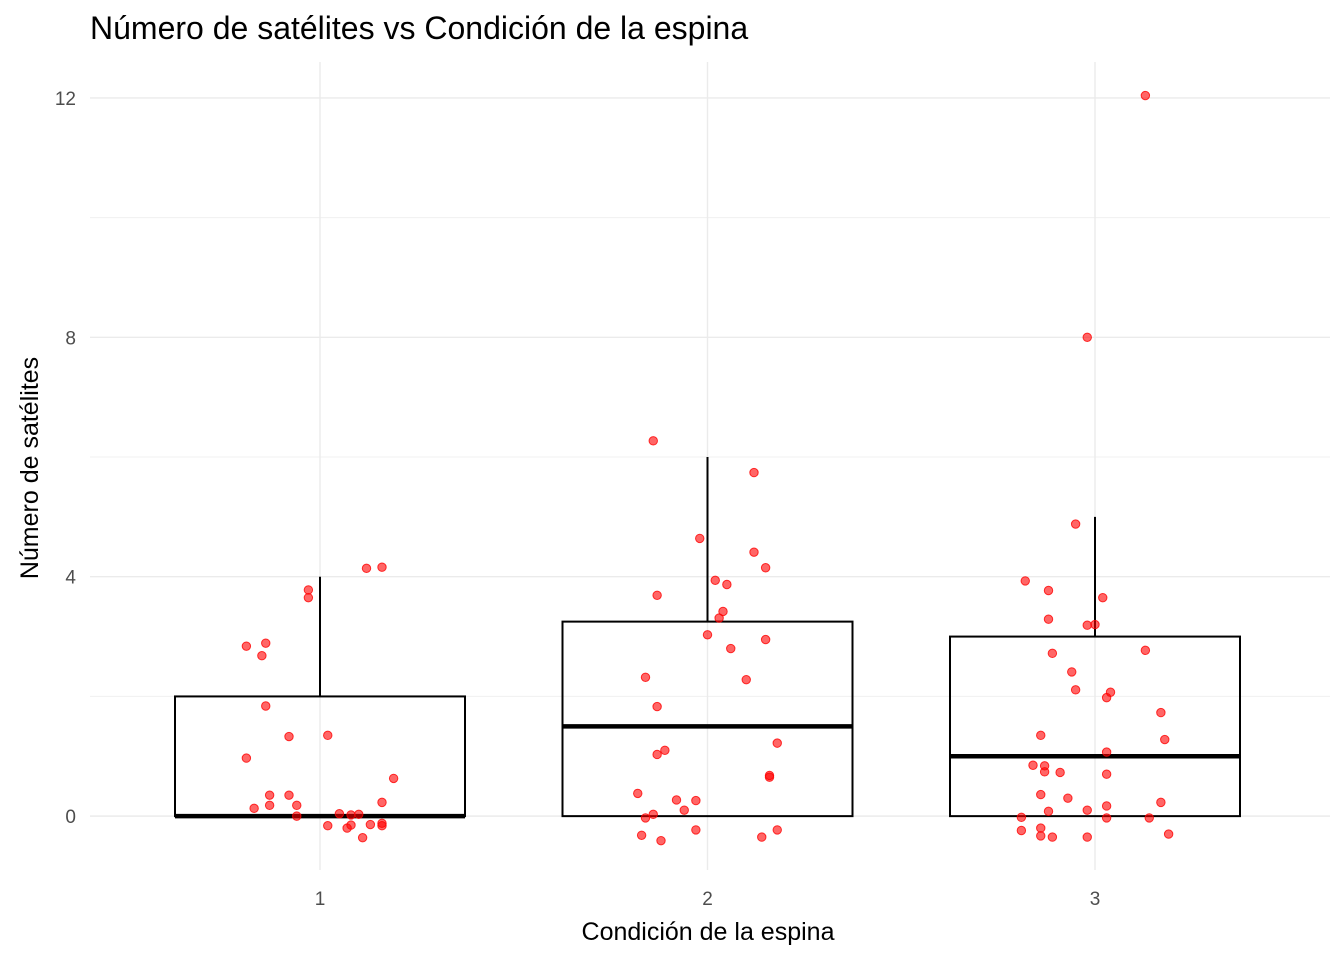 The image size is (1344, 960). What do you see at coordinates (320, 899) in the screenshot?
I see `x-tick-label: 1` at bounding box center [320, 899].